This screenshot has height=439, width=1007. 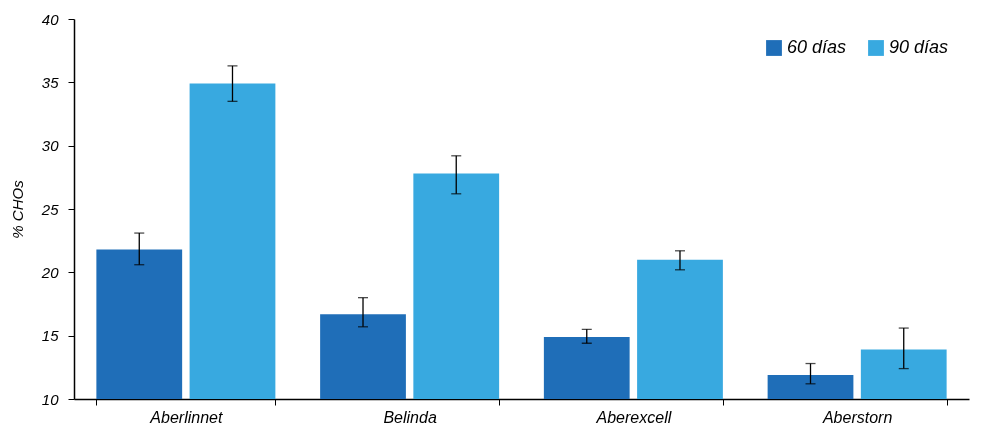 What do you see at coordinates (50, 19) in the screenshot?
I see `y-tick-label: 40` at bounding box center [50, 19].